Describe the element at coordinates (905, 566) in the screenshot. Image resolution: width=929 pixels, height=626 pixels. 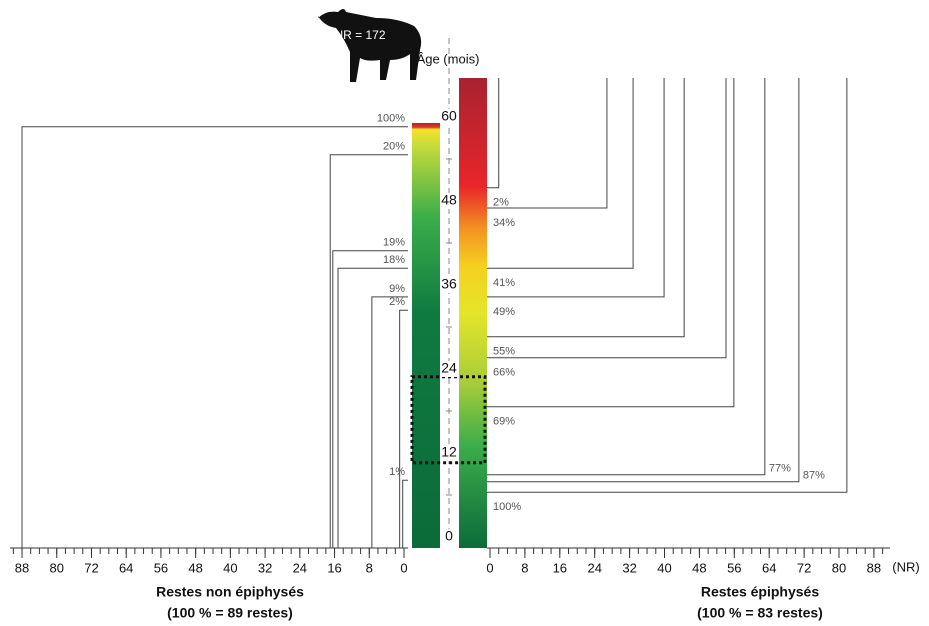
I see `unit-label: (NR)` at that location.